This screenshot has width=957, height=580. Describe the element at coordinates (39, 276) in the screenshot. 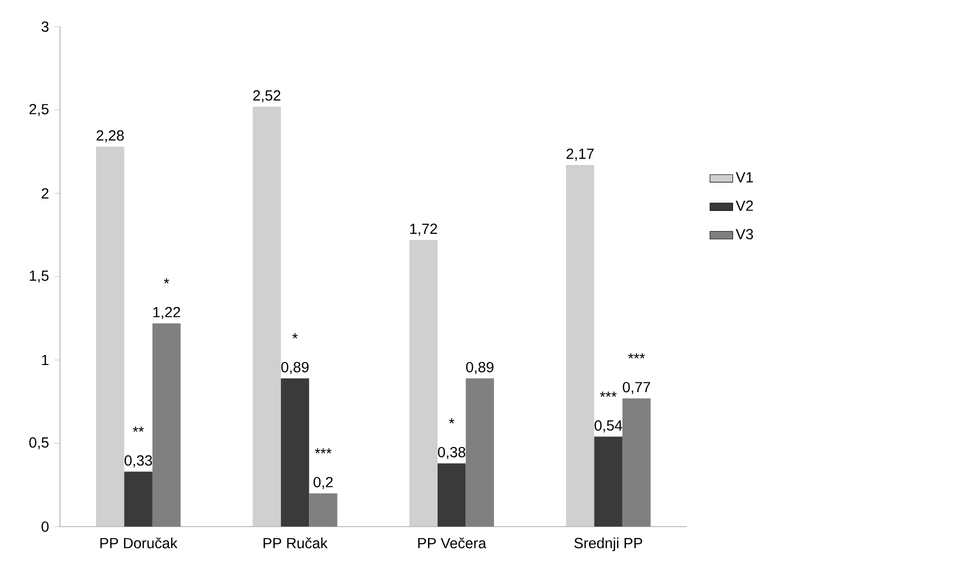

I see `y-tick-label: 1,5` at that location.